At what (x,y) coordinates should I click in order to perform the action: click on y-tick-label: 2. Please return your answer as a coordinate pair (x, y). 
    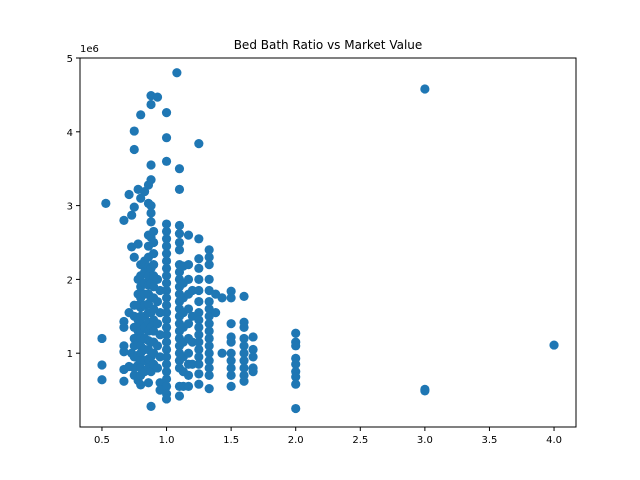
    Looking at the image, I should click on (70, 280).